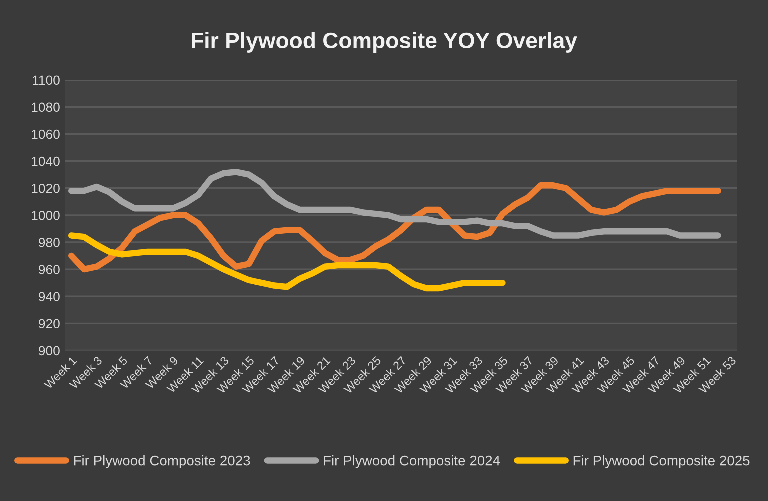 This screenshot has width=768, height=501. What do you see at coordinates (46, 189) in the screenshot?
I see `y-tick-label: 1020` at bounding box center [46, 189].